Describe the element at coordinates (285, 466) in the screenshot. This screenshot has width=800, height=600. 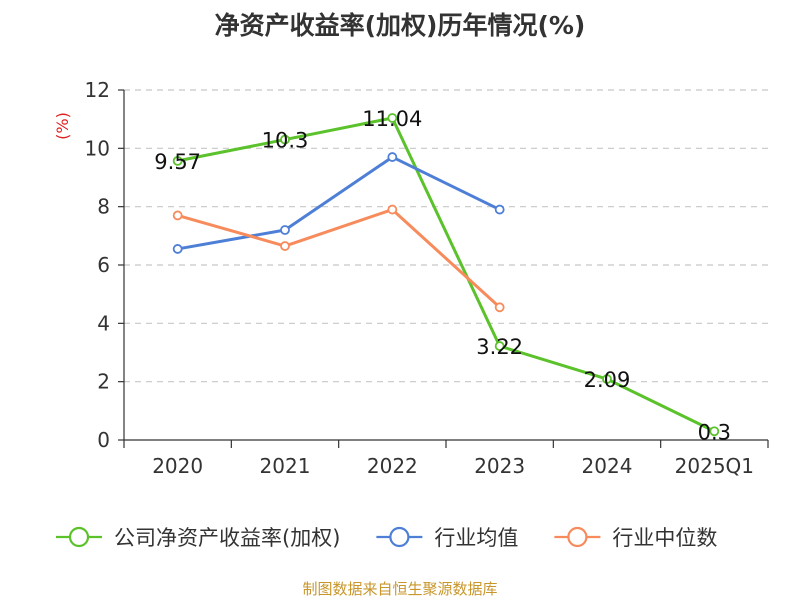
I see `x-tick-label: 2021` at that location.